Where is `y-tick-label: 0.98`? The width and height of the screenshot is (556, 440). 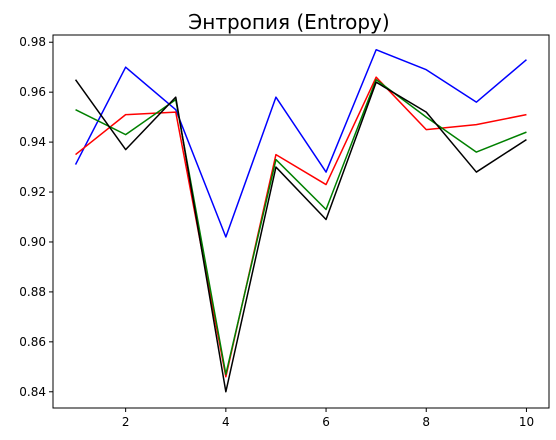
y-tick-label: 0.98 is located at coordinates (32, 42).